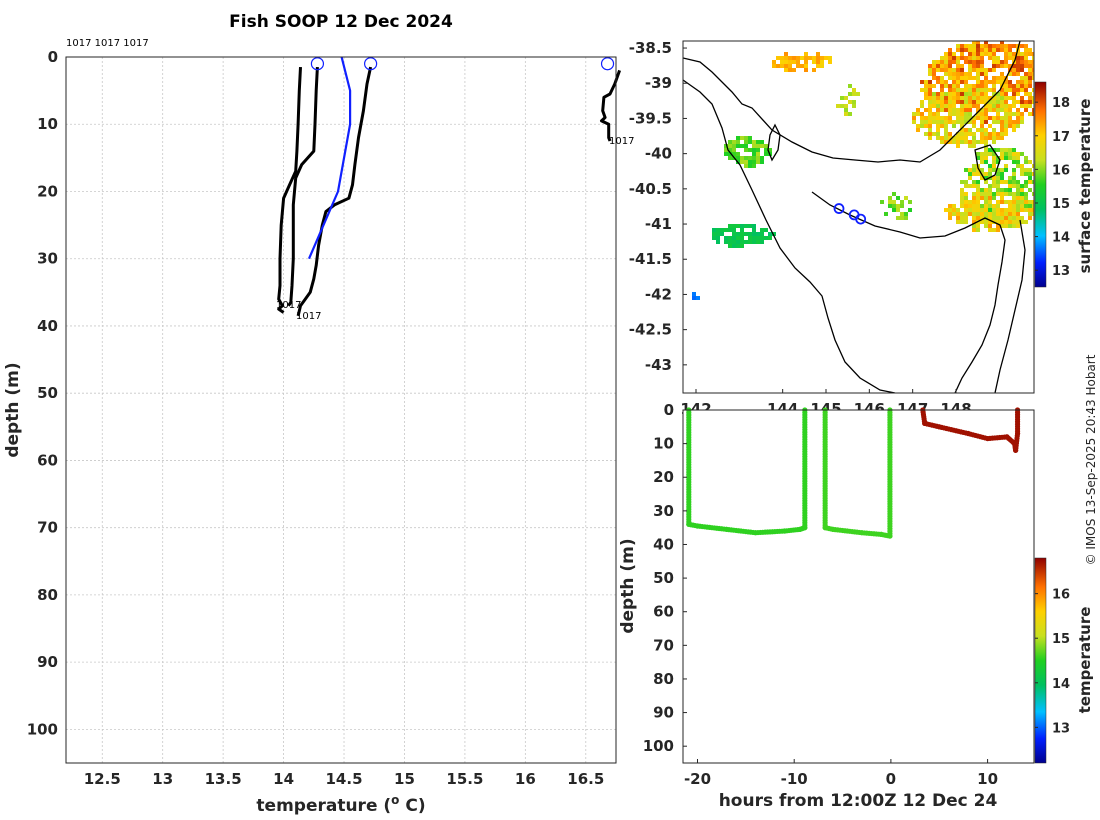  What do you see at coordinates (628, 585) in the screenshot?
I see `timeseries-y-label: depth (m)` at bounding box center [628, 585].